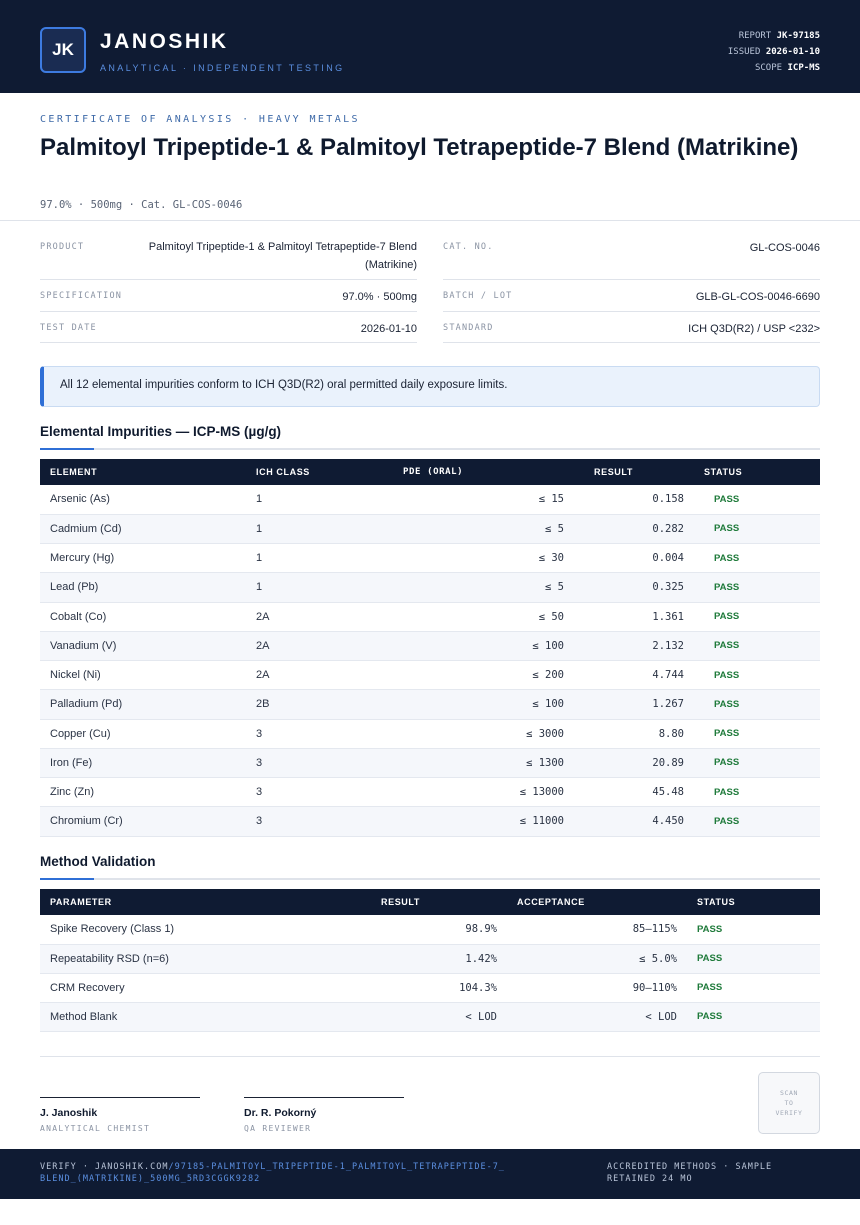 This screenshot has width=860, height=1225. Describe the element at coordinates (597, 1017) in the screenshot. I see `acceptance-cell: < LOD` at that location.